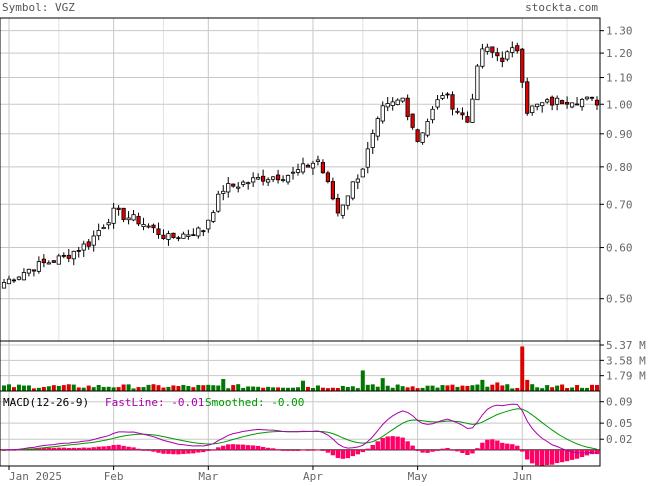 The width and height of the screenshot is (655, 486). Describe the element at coordinates (619, 439) in the screenshot. I see `macd-tick-label: 0.02` at that location.